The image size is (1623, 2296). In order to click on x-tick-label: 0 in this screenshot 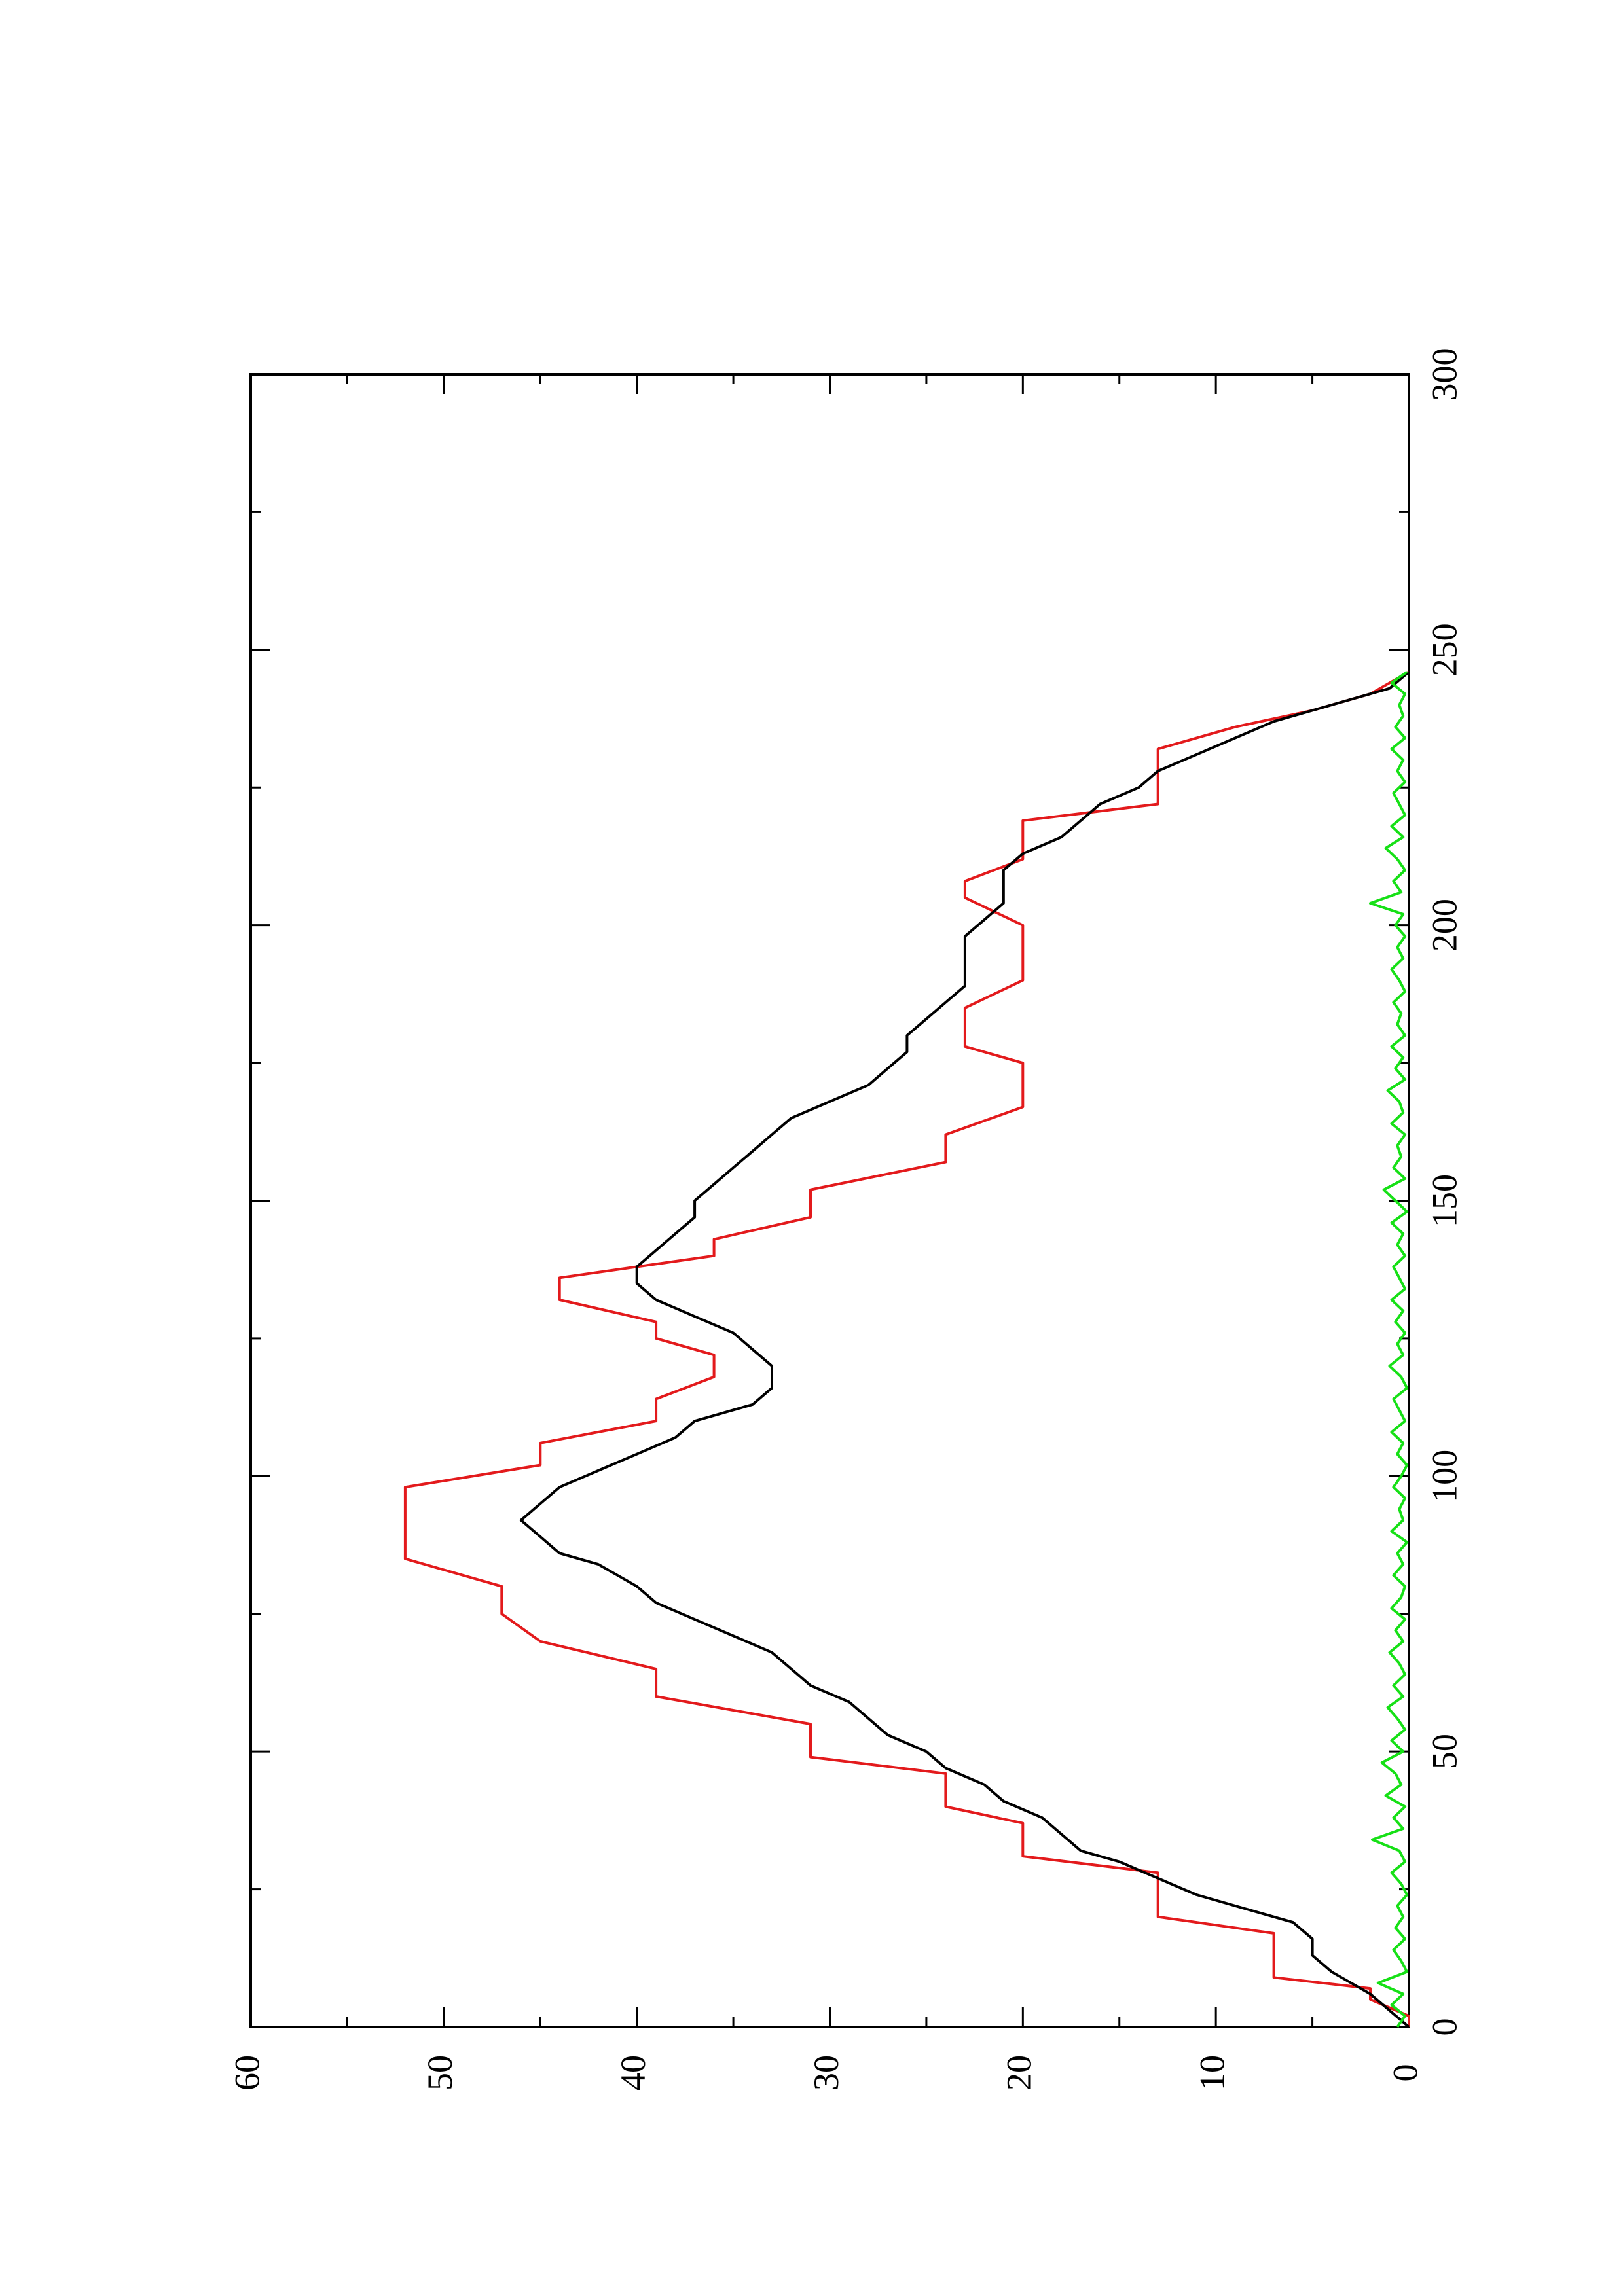, I will do `click(1444, 2027)`.